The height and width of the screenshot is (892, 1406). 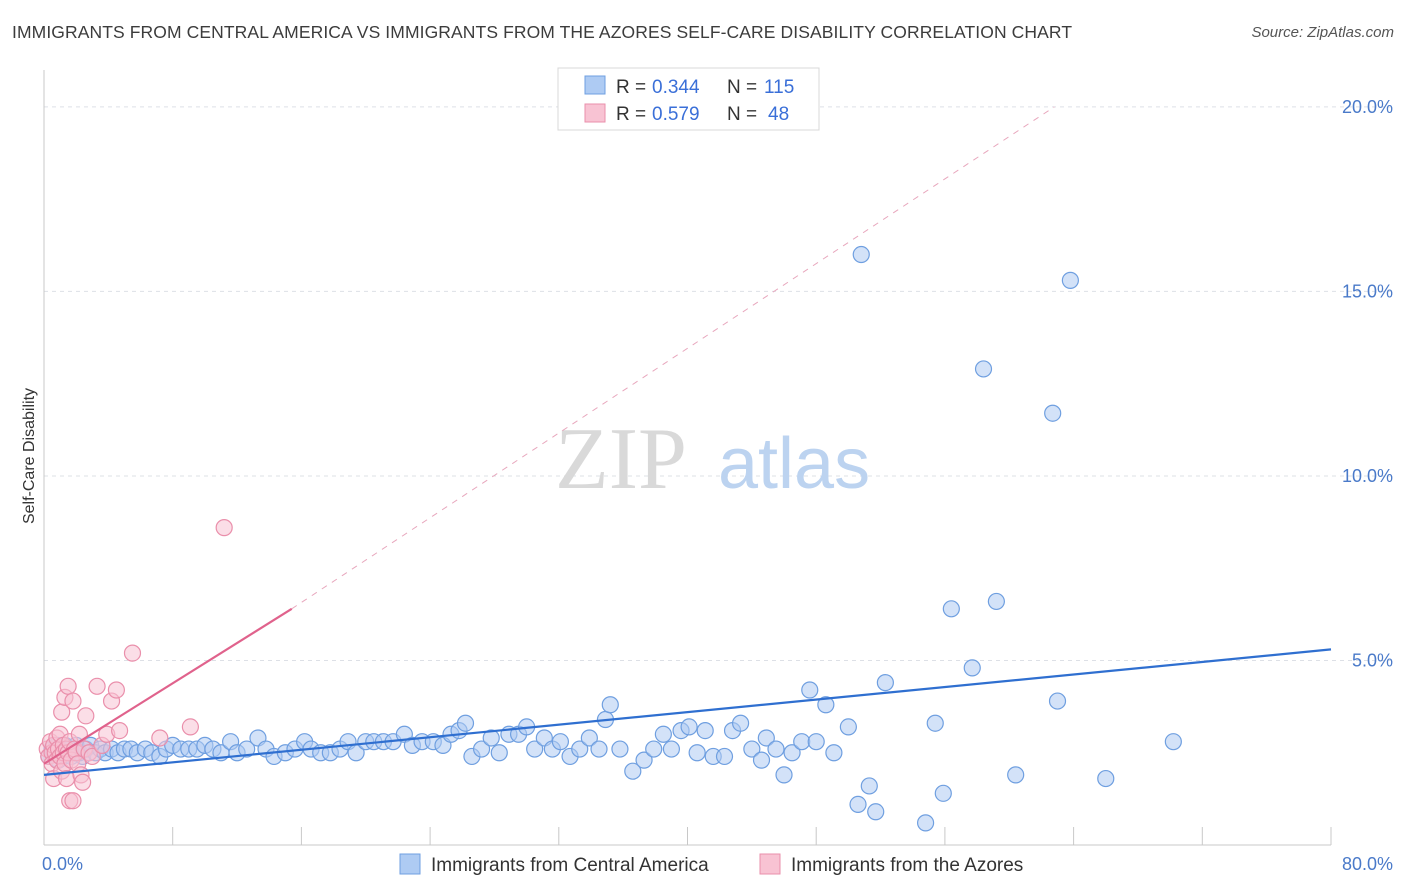 What do you see at coordinates (717, 864) in the screenshot?
I see `x-tick-labels: 0.0% 80.0%` at bounding box center [717, 864].